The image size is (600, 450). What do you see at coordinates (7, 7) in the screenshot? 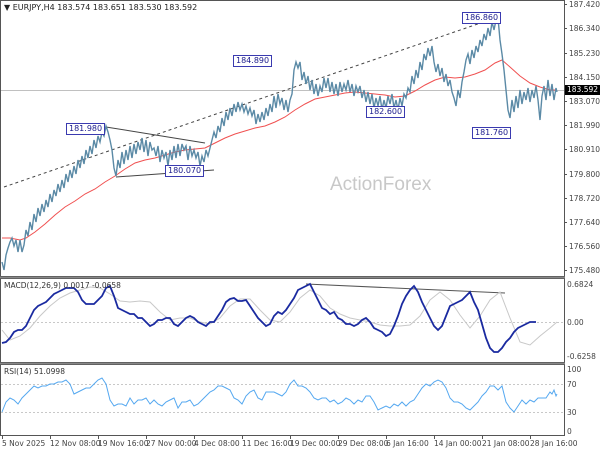
I see `collapse-arrow-icon: ▼` at bounding box center [7, 7].